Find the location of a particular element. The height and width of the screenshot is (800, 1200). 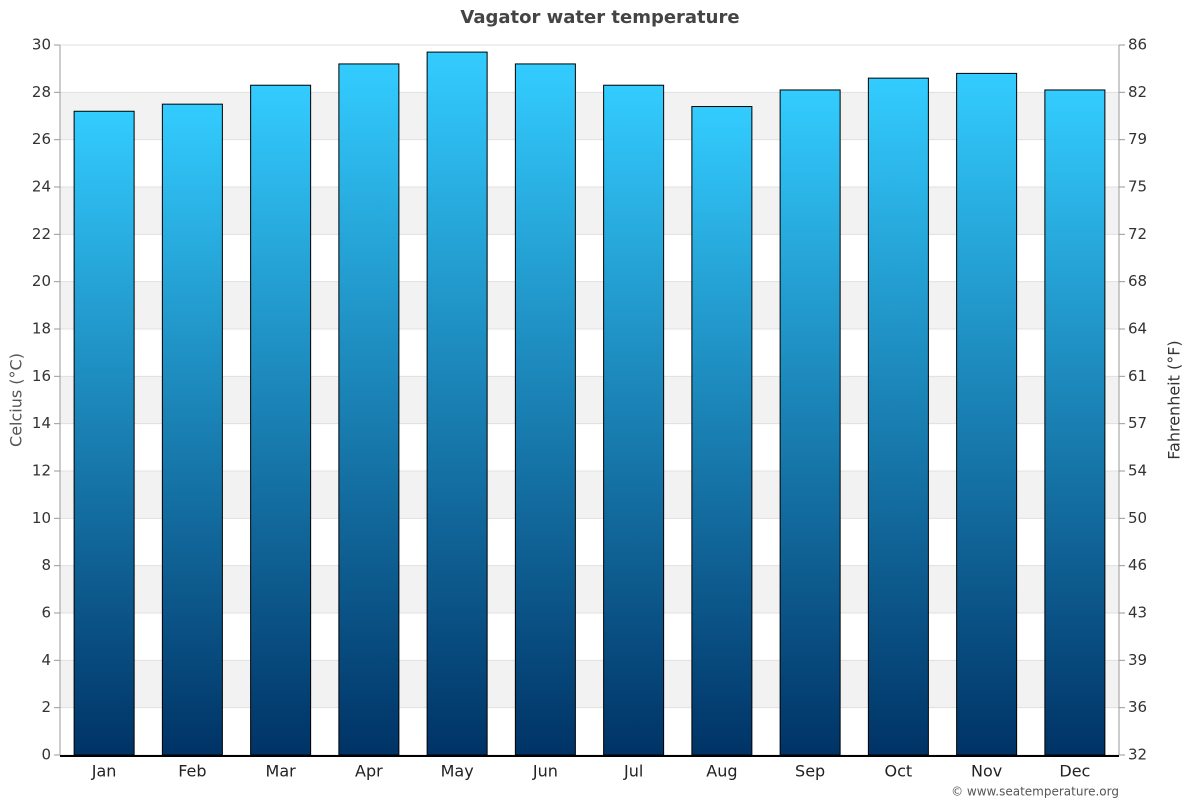

credit: © www.seatemperature.org is located at coordinates (1035, 792).